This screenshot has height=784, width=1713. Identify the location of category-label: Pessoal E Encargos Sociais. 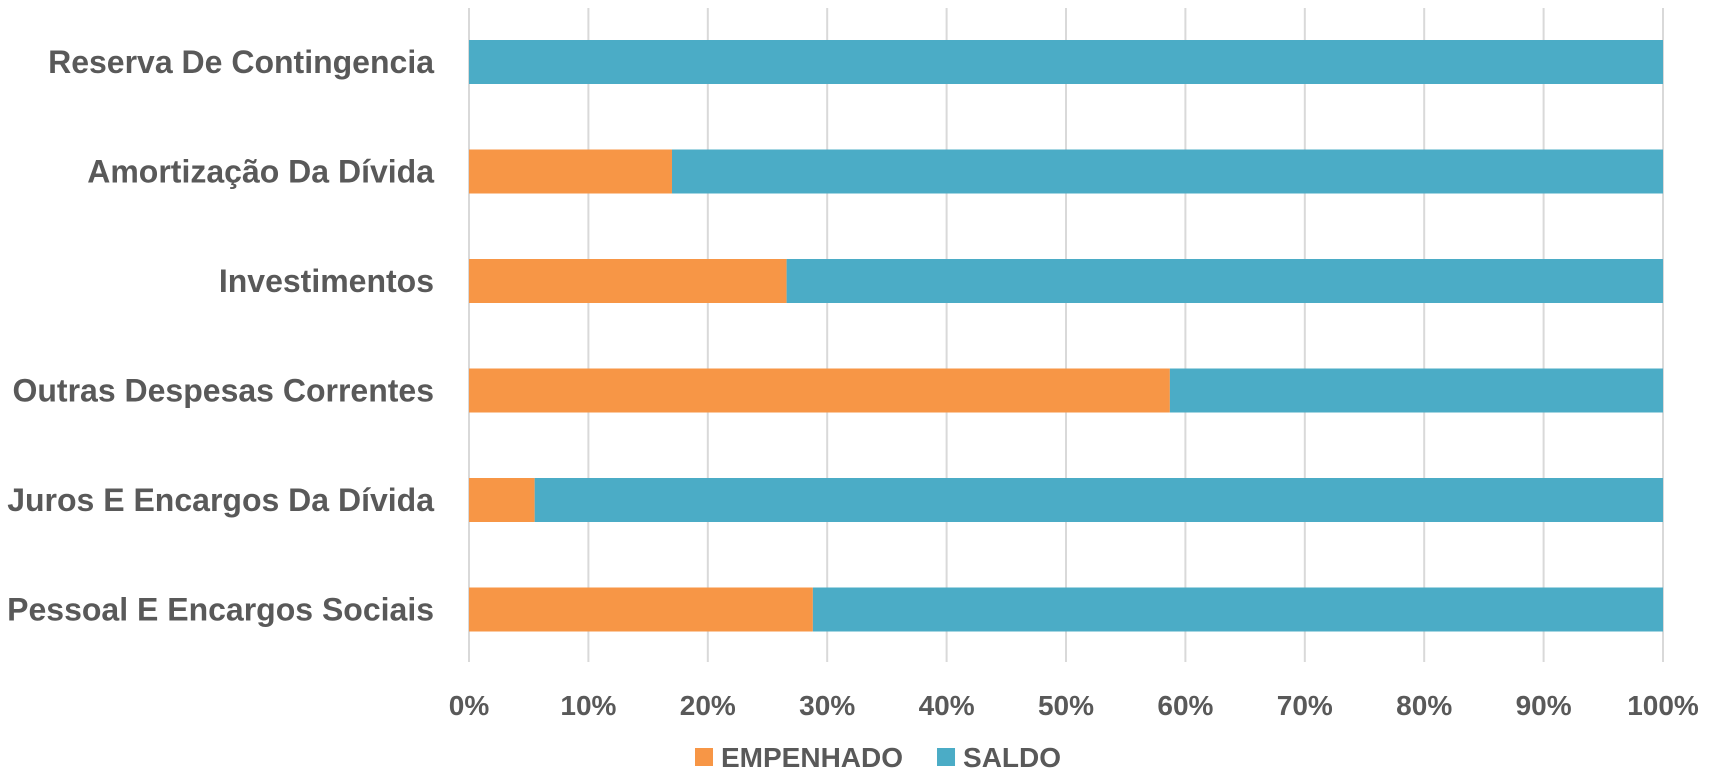
(220, 610).